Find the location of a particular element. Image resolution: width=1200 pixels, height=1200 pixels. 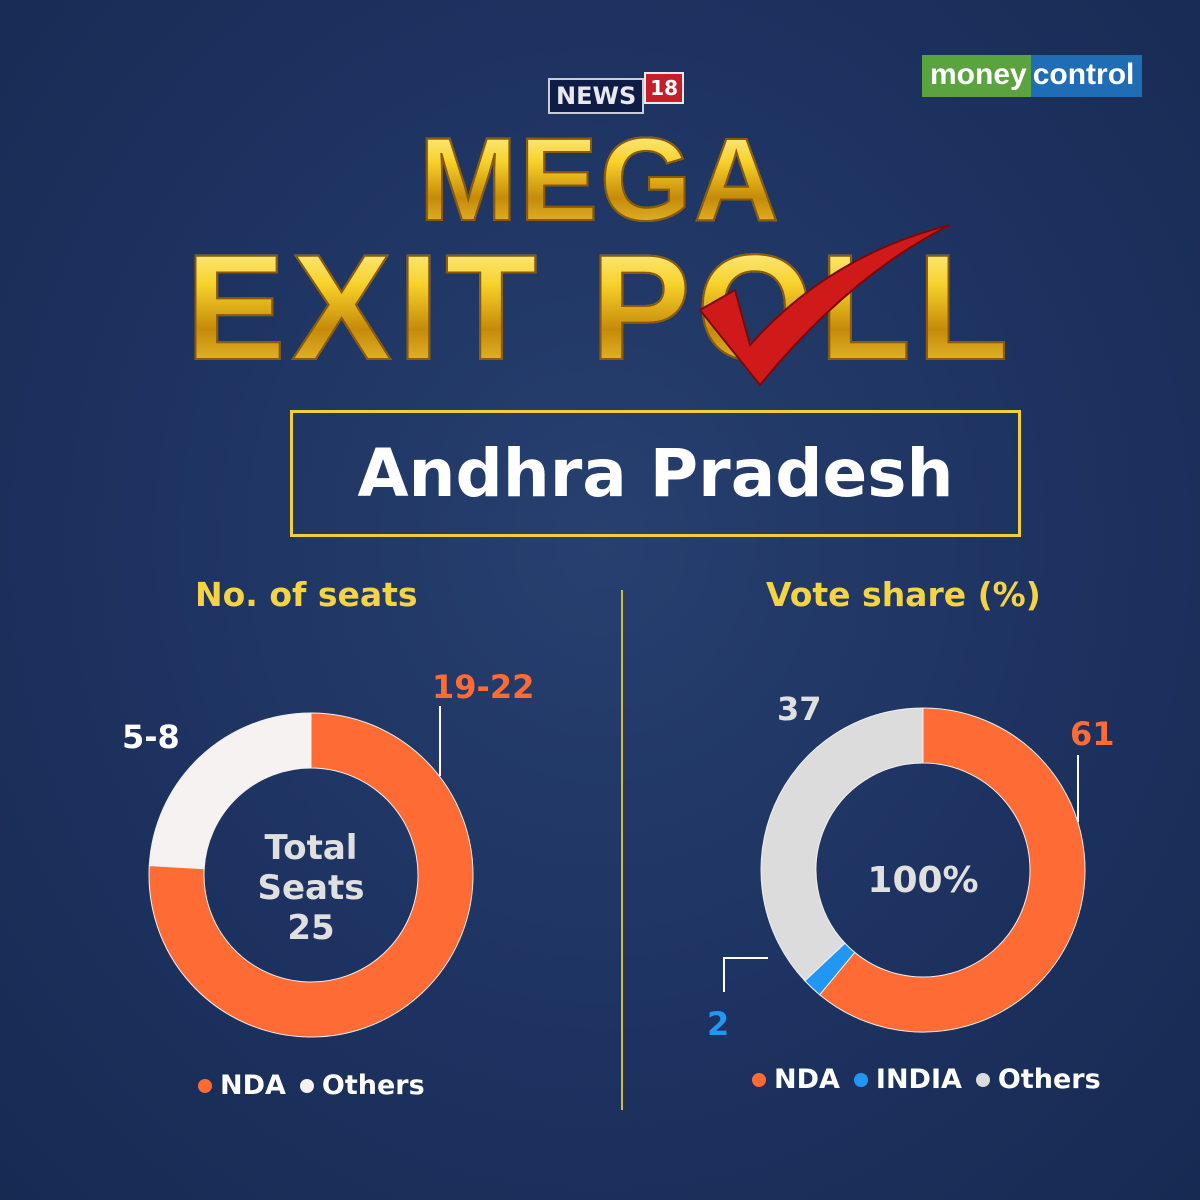

news18-logo: NEWS 18 is located at coordinates (616, 93).